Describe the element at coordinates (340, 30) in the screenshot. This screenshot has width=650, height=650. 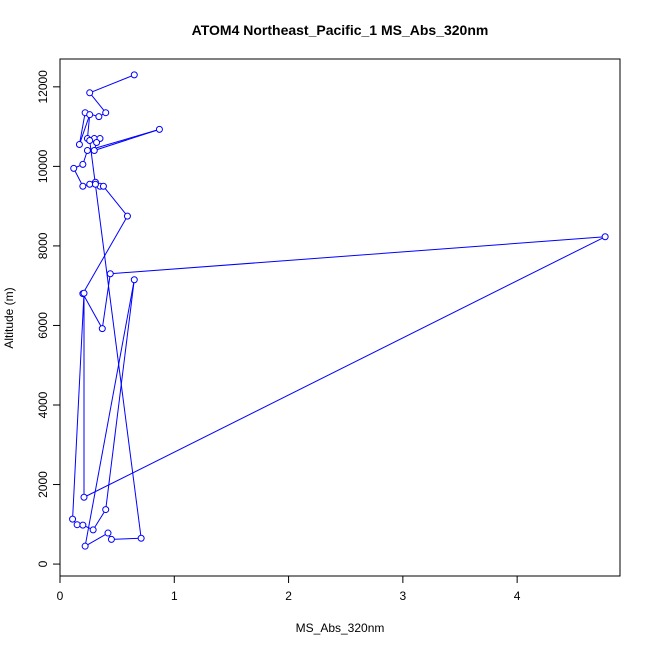
I see `chart-title: ATOM4 Northeast_Pacific_1 MS_Abs_320nm` at that location.